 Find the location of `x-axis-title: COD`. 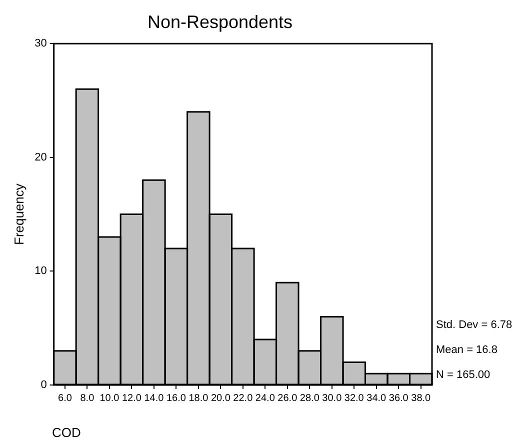

x-axis-title: COD is located at coordinates (66, 432).